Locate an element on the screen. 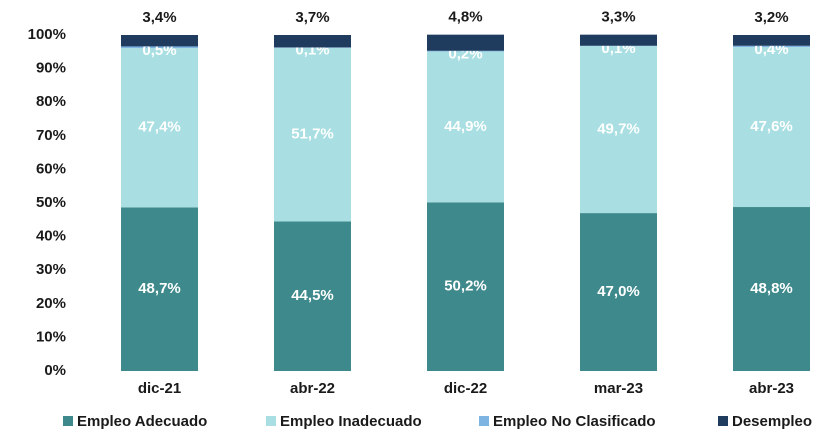  y-tick-label: 0% is located at coordinates (55, 370).